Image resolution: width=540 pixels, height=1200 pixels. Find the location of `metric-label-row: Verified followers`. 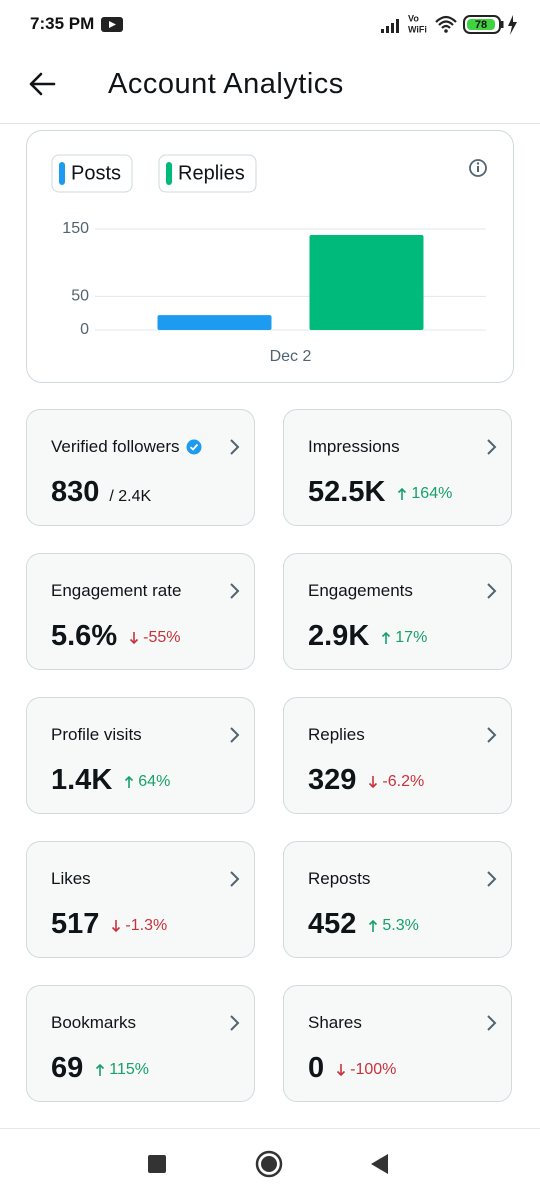

metric-label-row: Verified followers is located at coordinates (126, 447).